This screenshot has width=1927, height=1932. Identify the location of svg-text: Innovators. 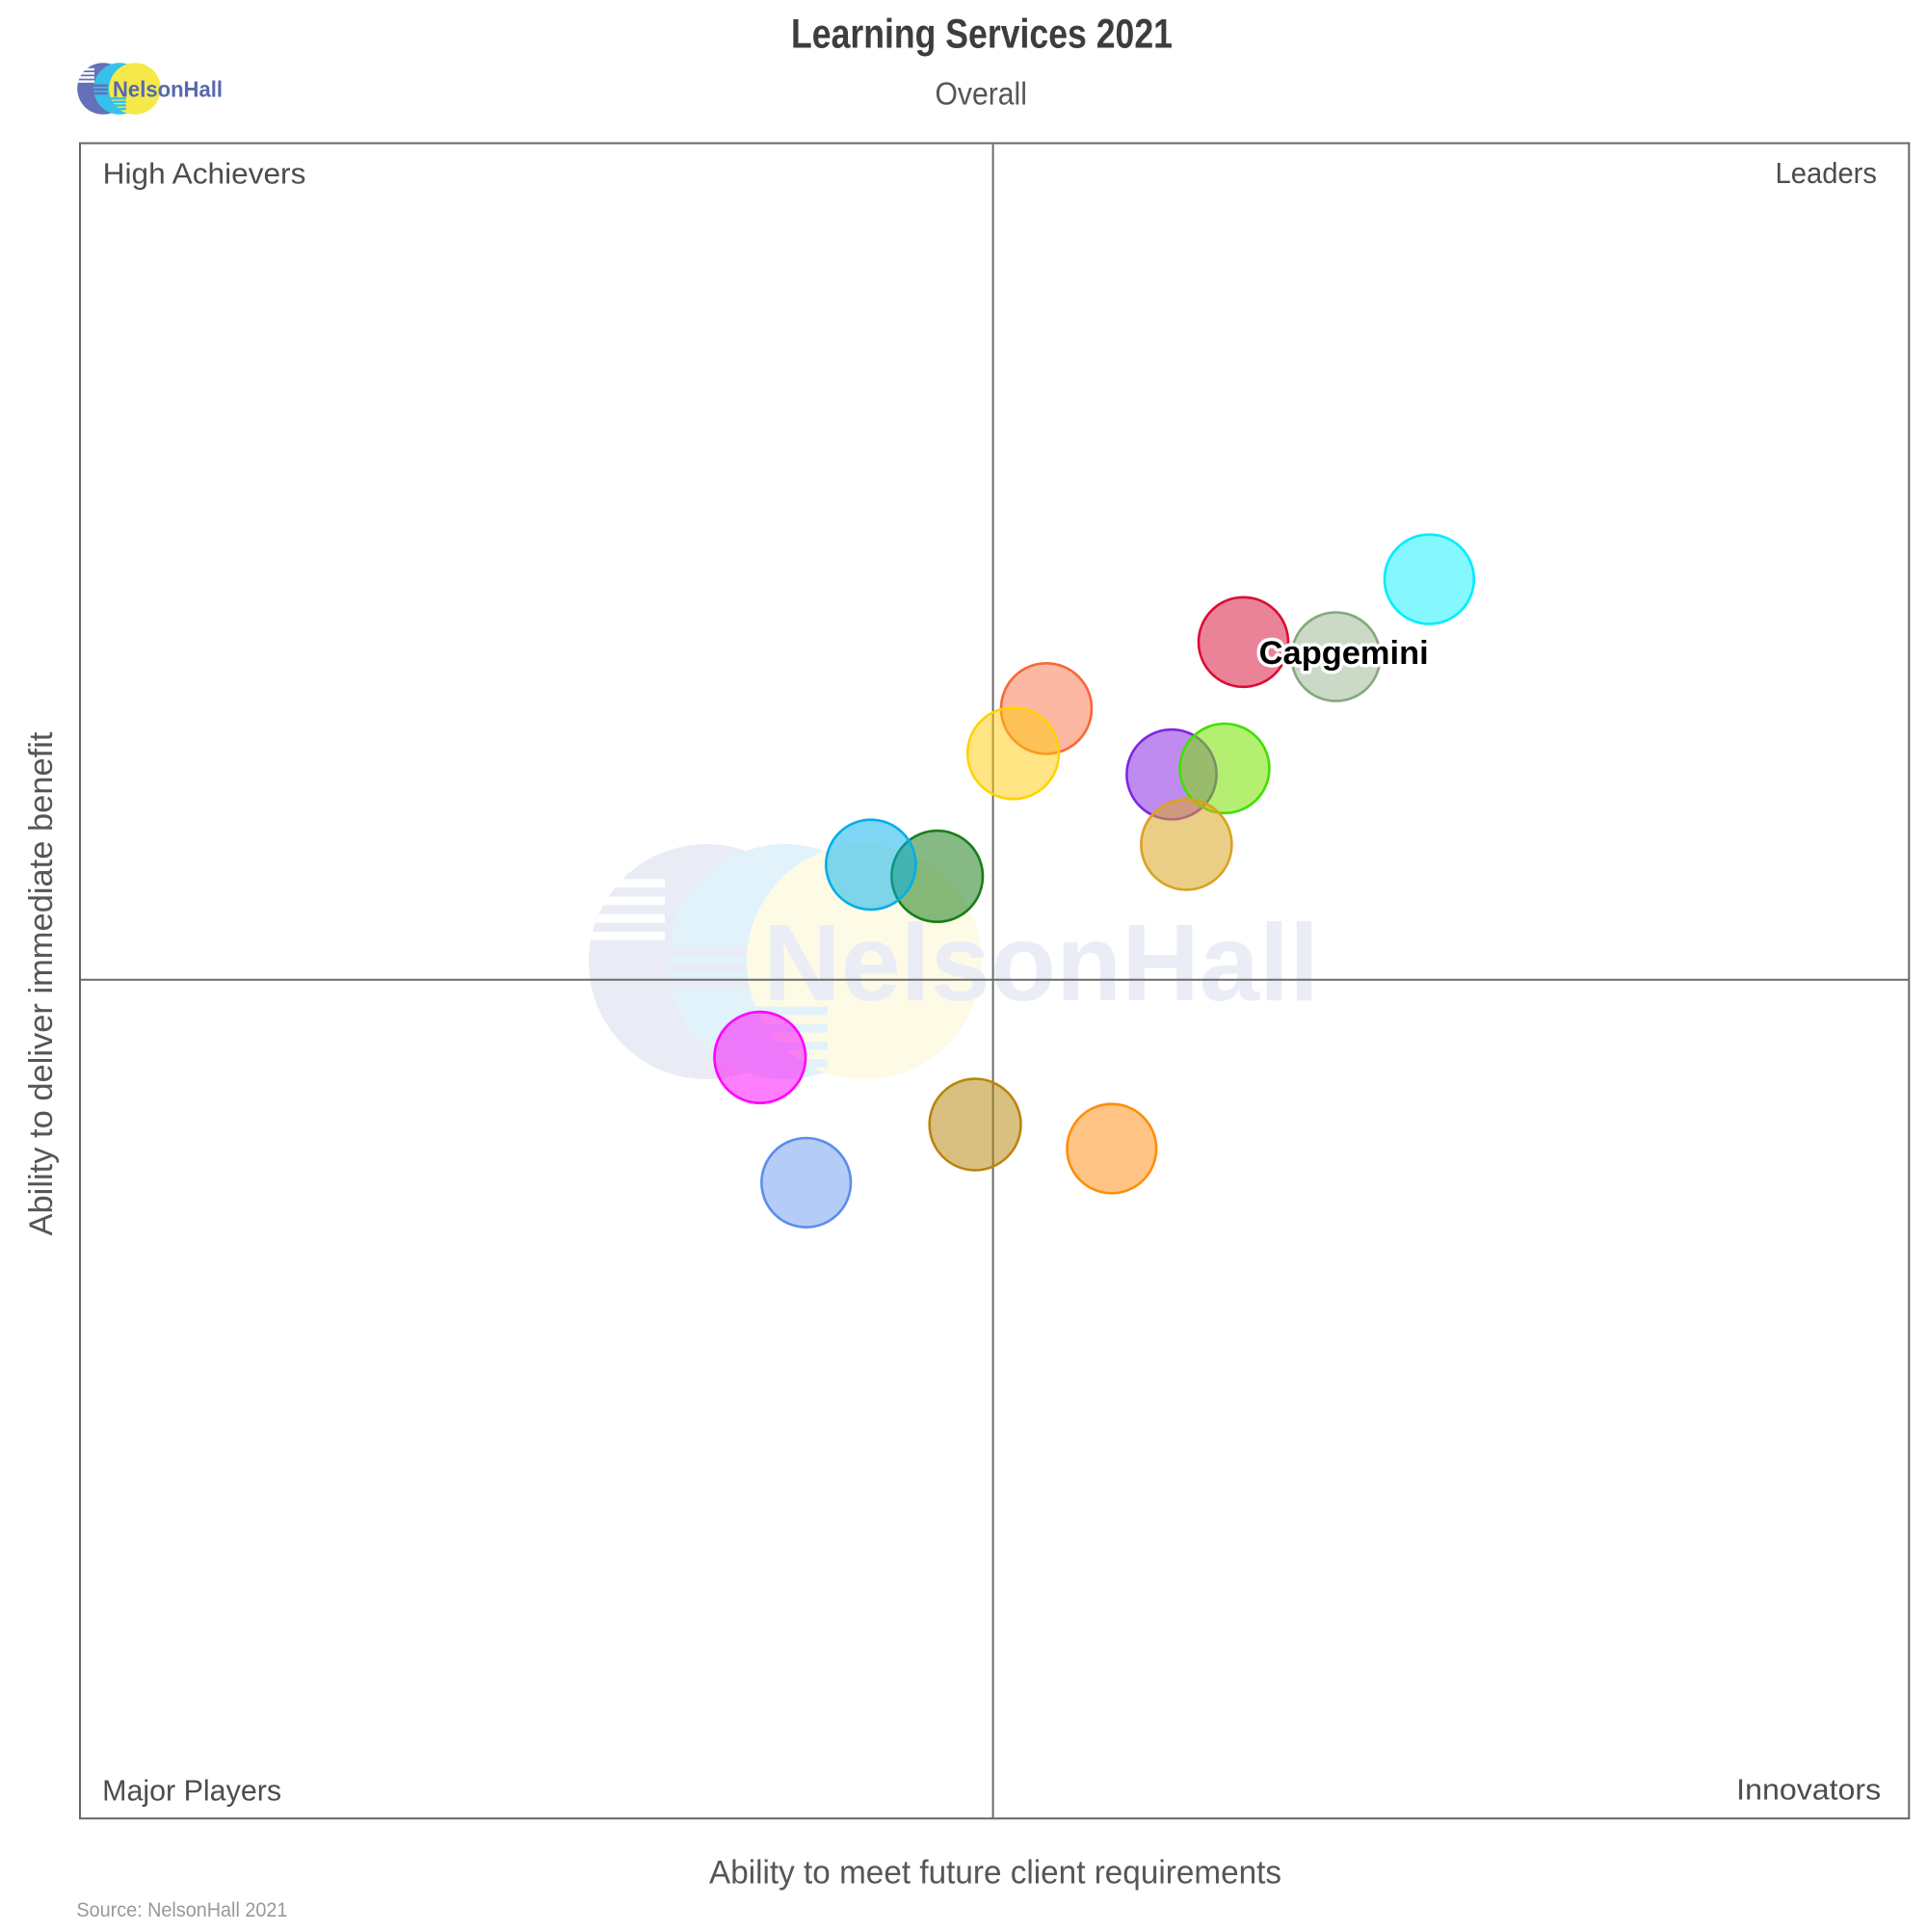
(1809, 1790).